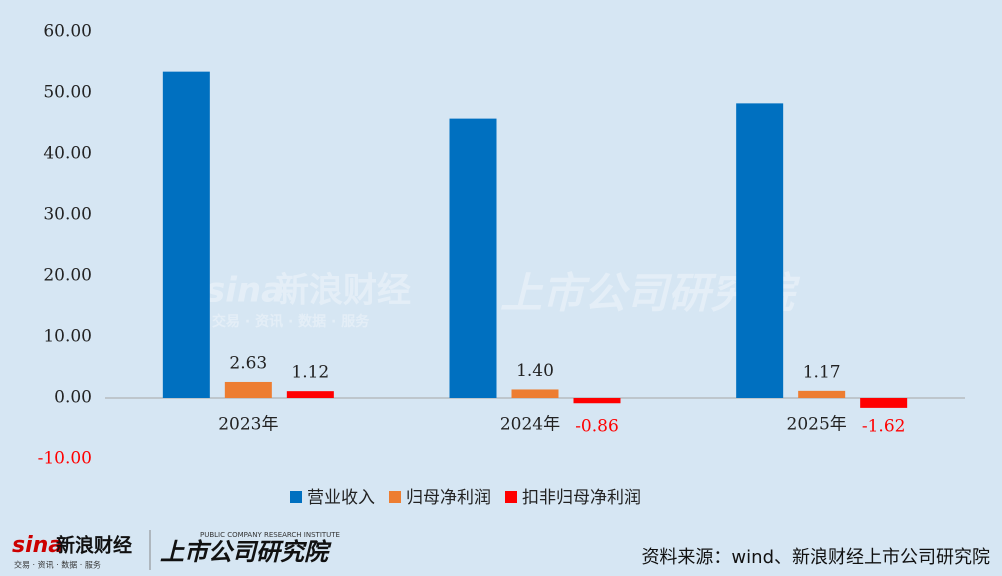 The image size is (1002, 576). What do you see at coordinates (248, 363) in the screenshot?
I see `data-label: 2.63` at bounding box center [248, 363].